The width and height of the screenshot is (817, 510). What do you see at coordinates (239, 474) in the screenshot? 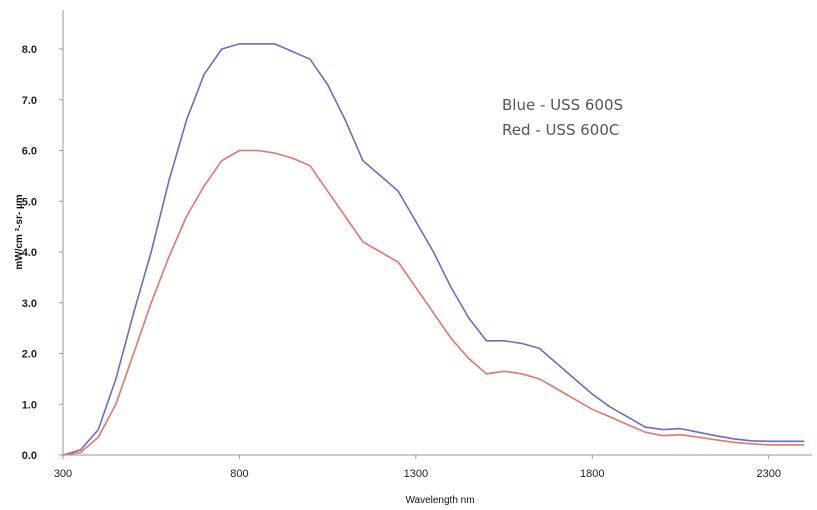
I see `x-tick-label: 800` at bounding box center [239, 474].